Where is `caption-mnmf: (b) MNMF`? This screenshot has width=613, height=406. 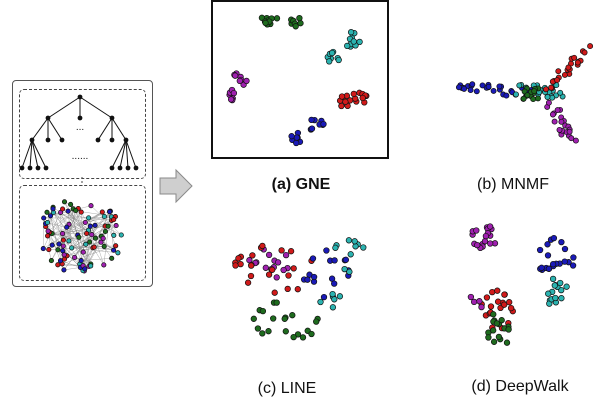 caption-mnmf: (b) MNMF is located at coordinates (513, 184).